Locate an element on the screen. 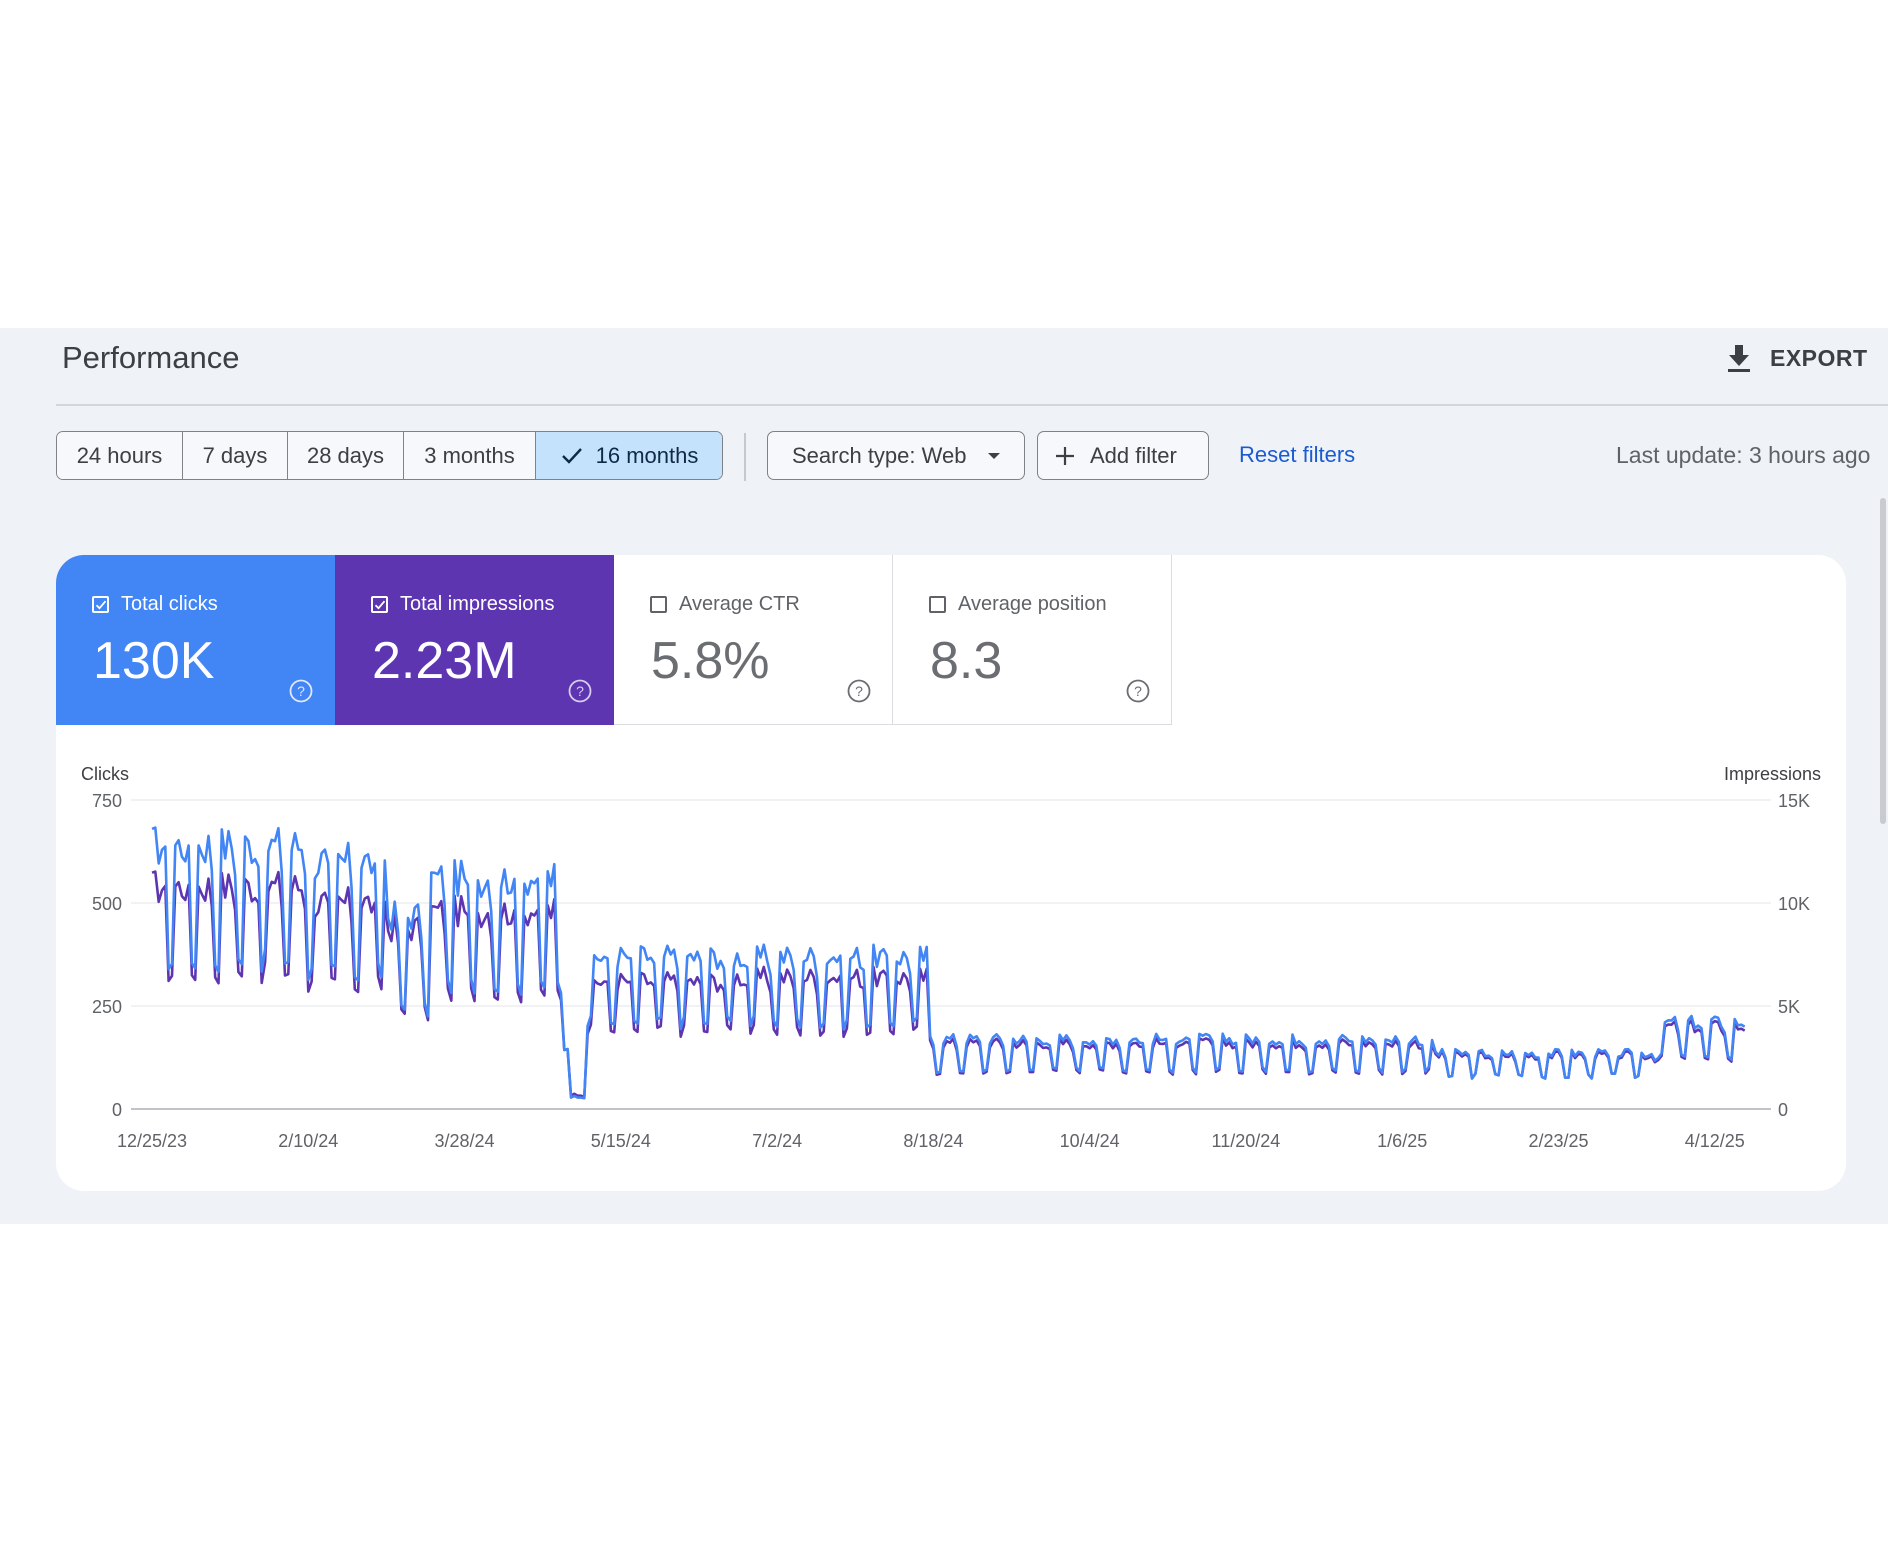 The width and height of the screenshot is (1888, 1552). x-axis-tick-label: 8/18/24 is located at coordinates (933, 1141).